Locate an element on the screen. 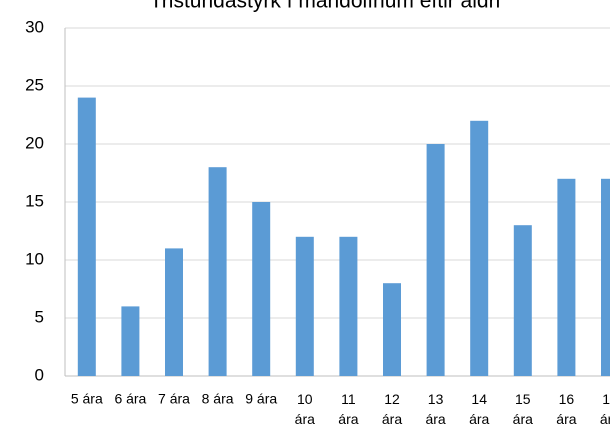  y-tick-label: 15 is located at coordinates (34, 200).